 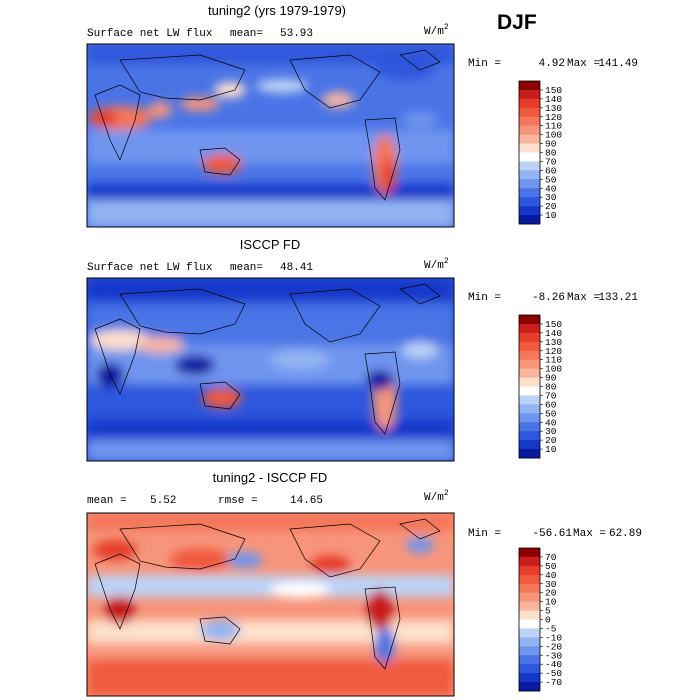 I want to click on min-value: 4.92, so click(x=552, y=64).